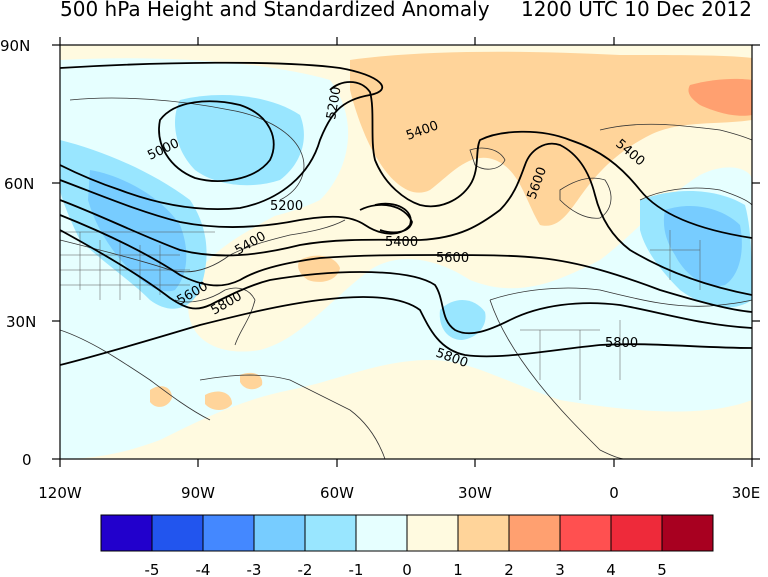 This screenshot has width=768, height=577. Describe the element at coordinates (60, 493) in the screenshot. I see `lon-label: 120W` at that location.